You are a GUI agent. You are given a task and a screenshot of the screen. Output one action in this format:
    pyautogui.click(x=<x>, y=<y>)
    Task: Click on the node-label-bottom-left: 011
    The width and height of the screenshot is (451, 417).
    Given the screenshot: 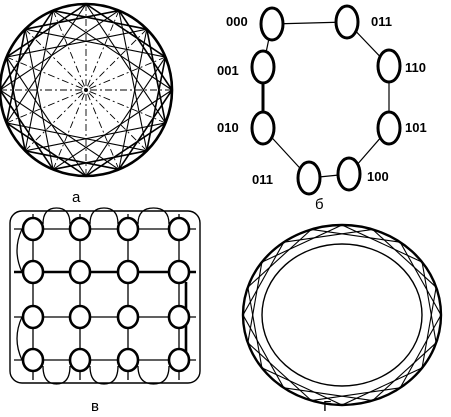 What is the action you would take?
    pyautogui.click(x=262, y=179)
    